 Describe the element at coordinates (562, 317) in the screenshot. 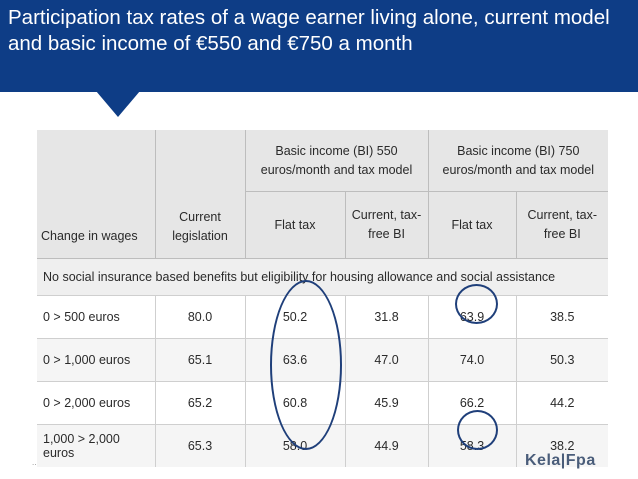

I see `cell-taxfree-750: 38.5` at that location.